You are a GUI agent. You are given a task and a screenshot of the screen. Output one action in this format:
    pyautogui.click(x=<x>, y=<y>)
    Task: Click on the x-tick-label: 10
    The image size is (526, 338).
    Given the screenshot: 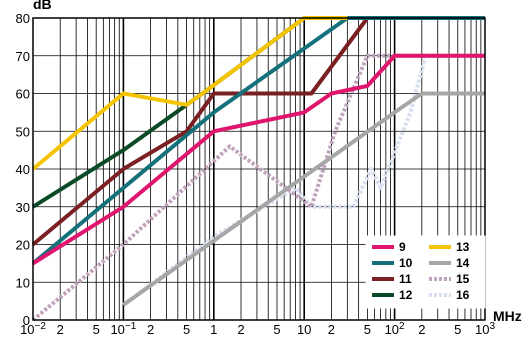 What is the action you would take?
    pyautogui.click(x=304, y=329)
    